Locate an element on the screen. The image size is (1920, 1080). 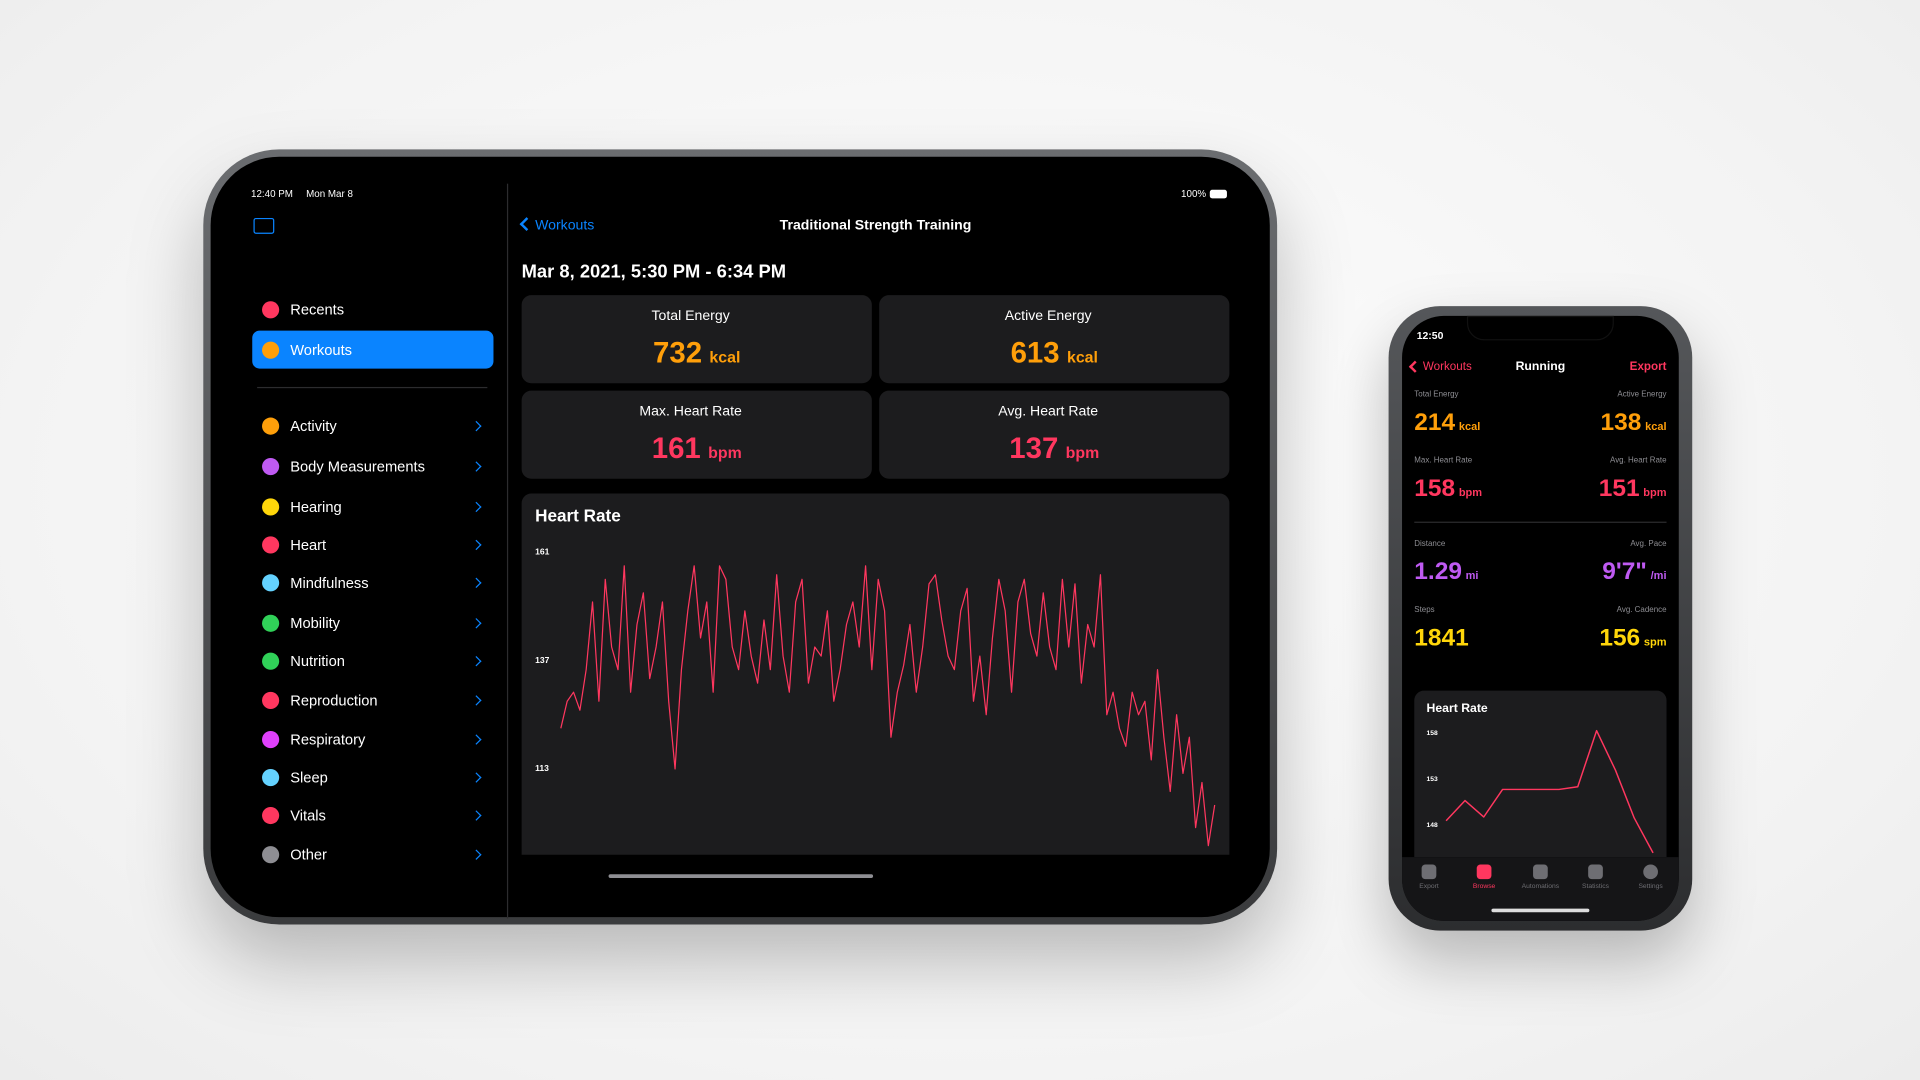
status-time: 12:40 PM is located at coordinates (272, 194).